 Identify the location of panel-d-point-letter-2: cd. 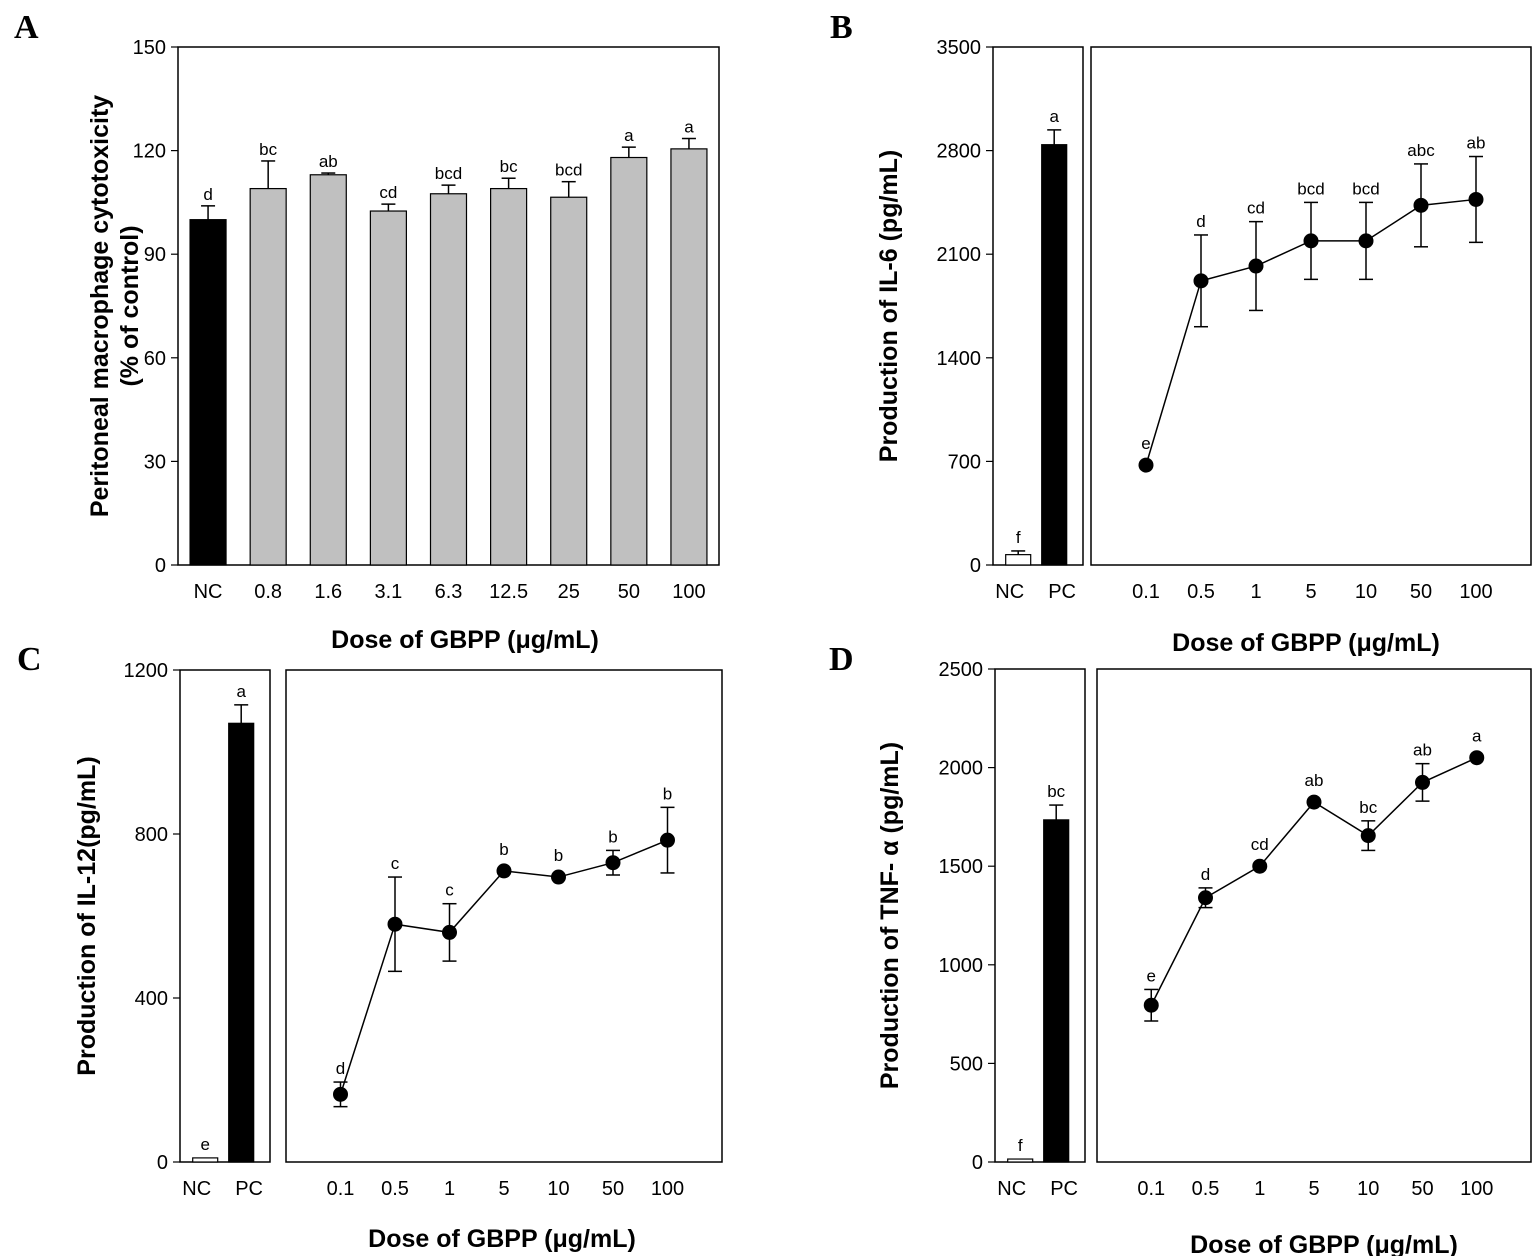
(1260, 844).